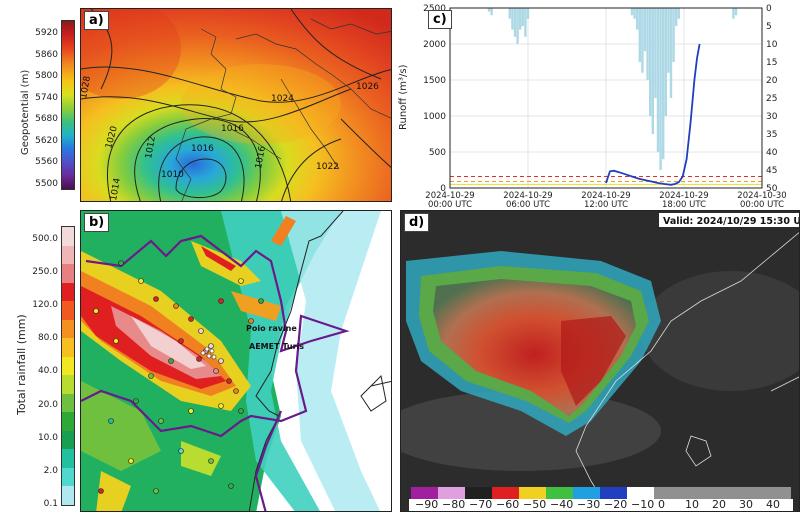  Describe the element at coordinates (96, 20) in the screenshot. I see `panel-a-label: a)` at that location.